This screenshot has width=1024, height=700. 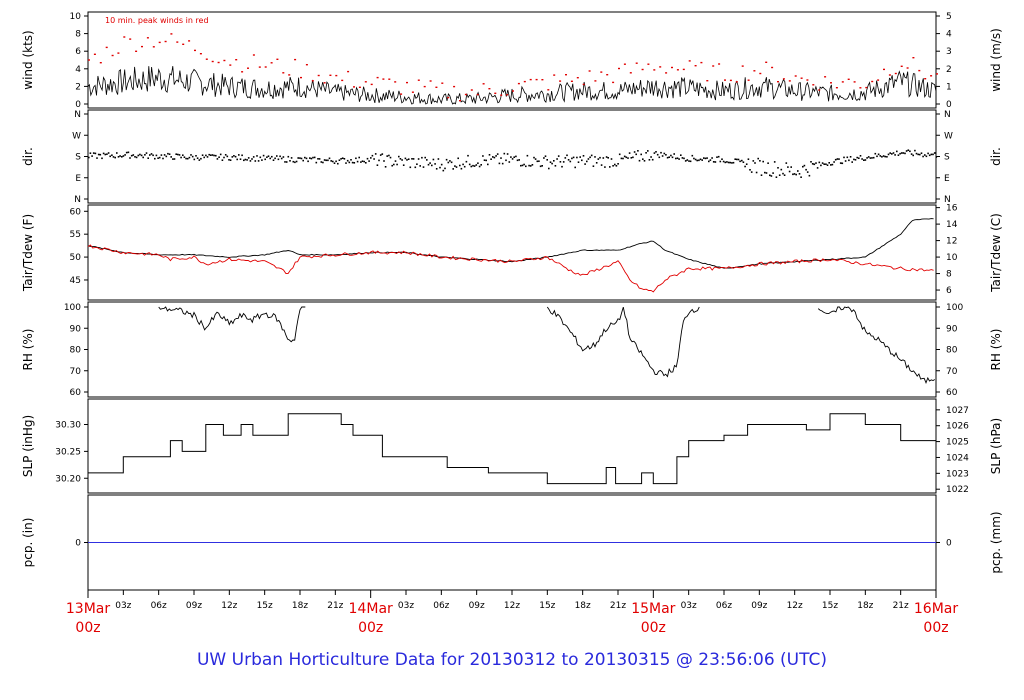 What do you see at coordinates (77, 200) in the screenshot?
I see `ytick-label-dir: N` at bounding box center [77, 200].